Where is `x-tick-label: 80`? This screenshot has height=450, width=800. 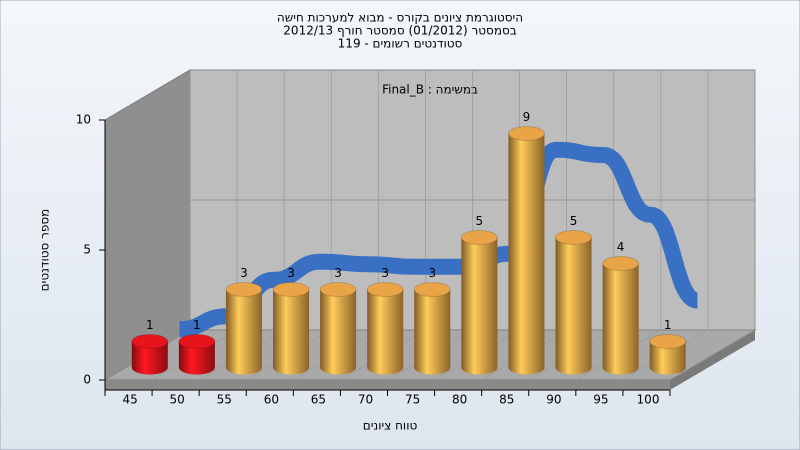 x-tick-label: 80 is located at coordinates (459, 400).